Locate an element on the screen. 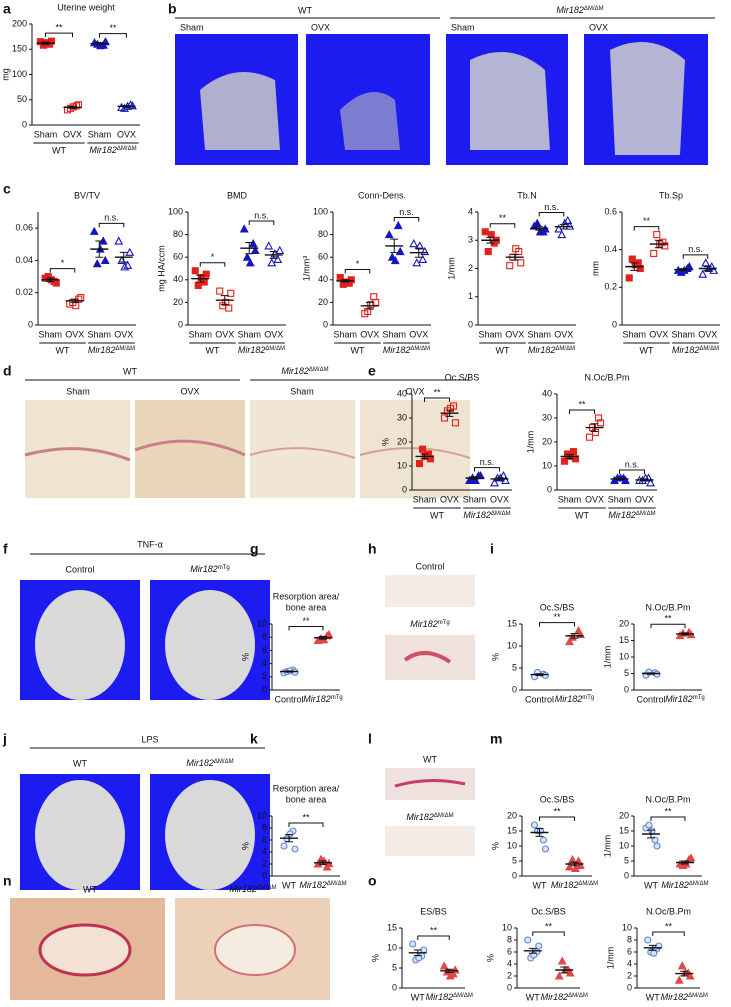 The width and height of the screenshot is (731, 1007). y-tick-label: 80 is located at coordinates (178, 234).